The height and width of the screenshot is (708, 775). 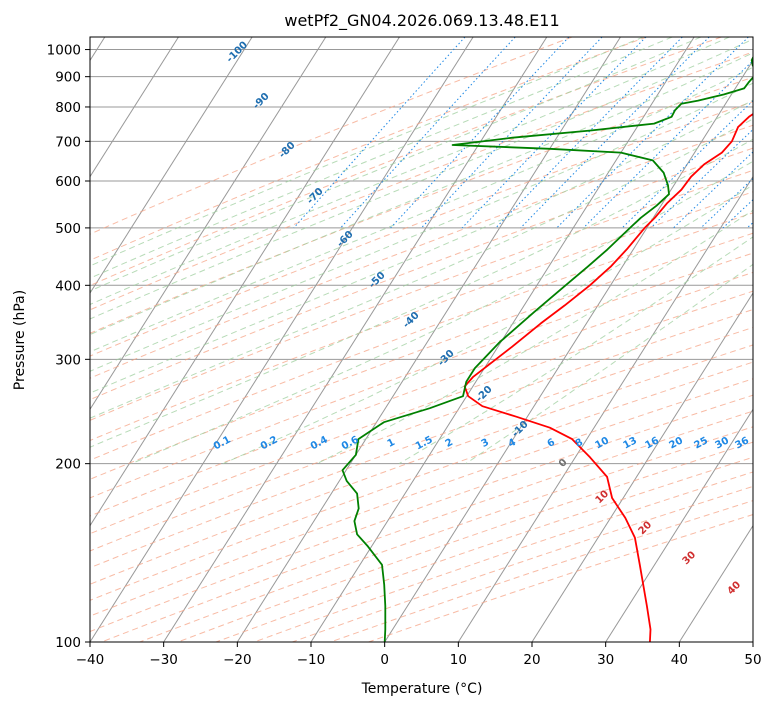 I want to click on y-tick-label: 500, so click(x=68, y=229).